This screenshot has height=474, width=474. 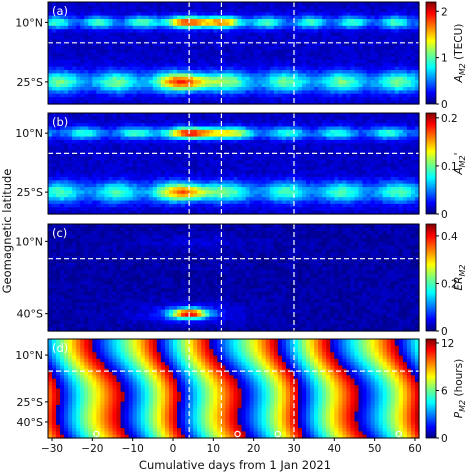 I want to click on x-tick-label: 50, so click(x=374, y=449).